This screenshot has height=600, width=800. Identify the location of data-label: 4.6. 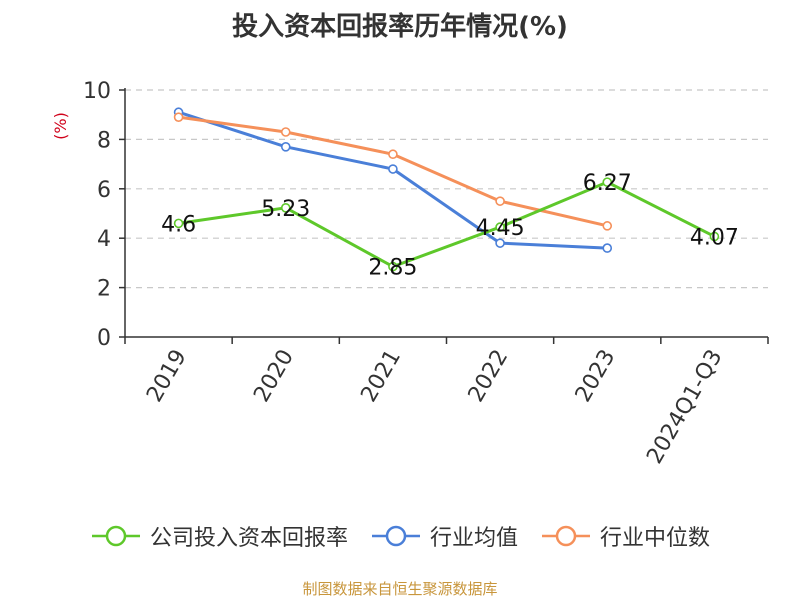
(178, 224).